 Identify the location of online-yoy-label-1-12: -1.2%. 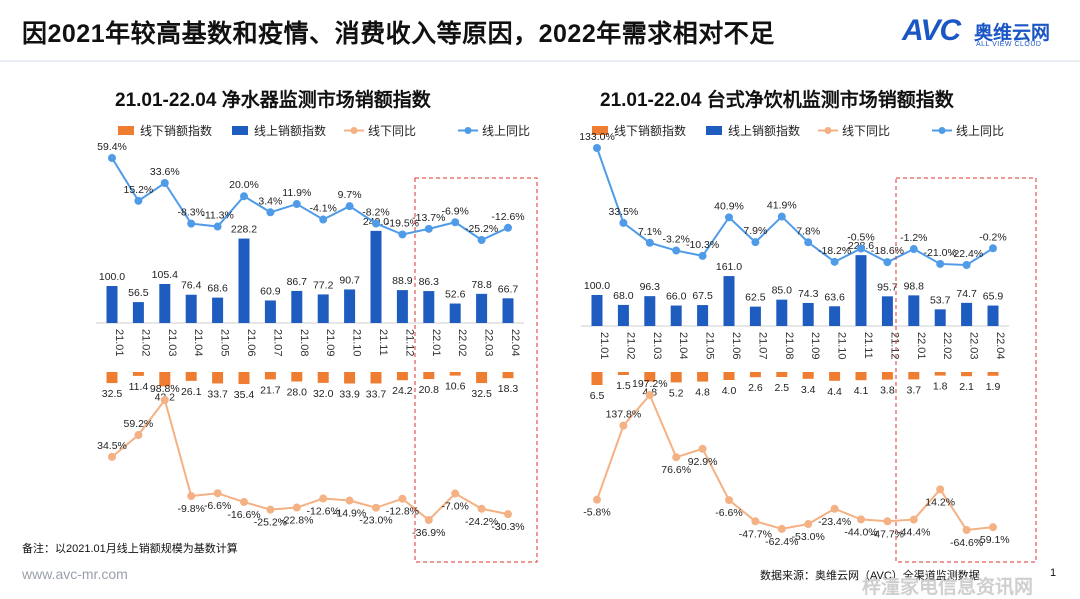
(913, 238).